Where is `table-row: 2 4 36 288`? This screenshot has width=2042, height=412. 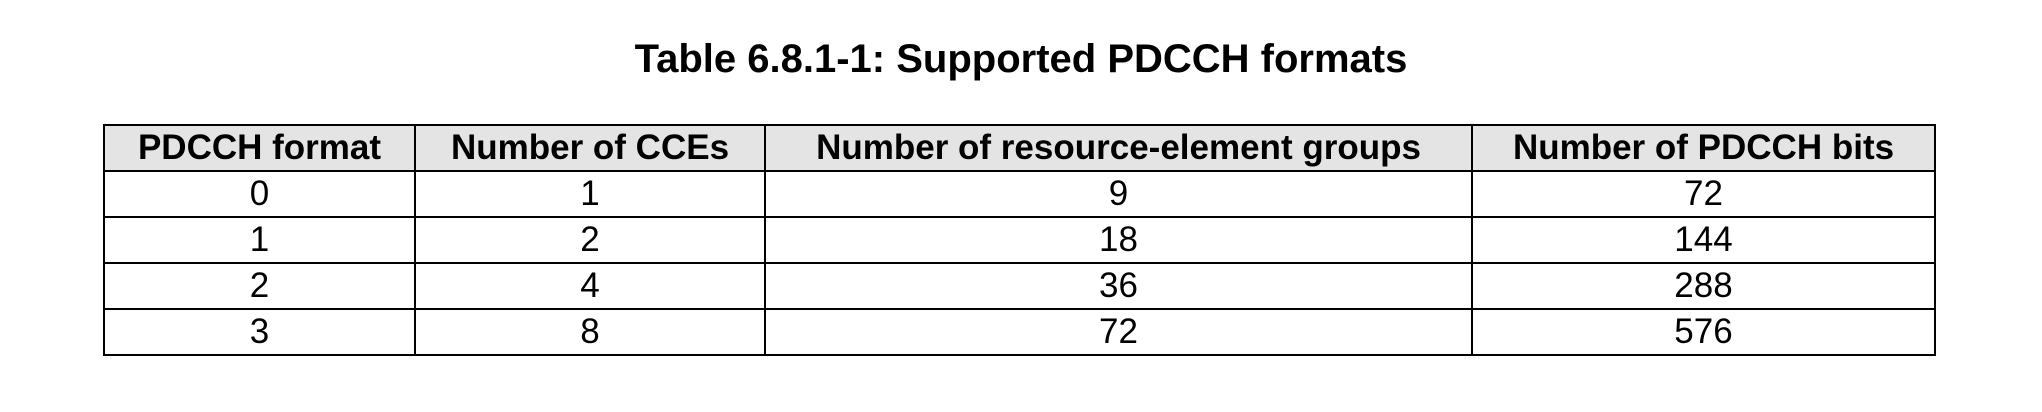
table-row: 2 4 36 288 is located at coordinates (1019, 286).